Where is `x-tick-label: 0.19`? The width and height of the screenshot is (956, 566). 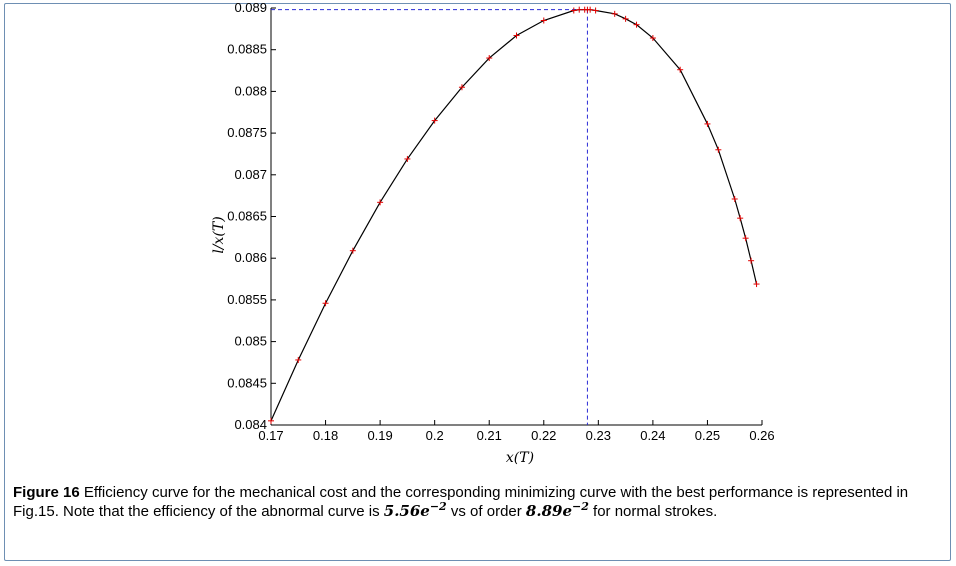
x-tick-label: 0.19 is located at coordinates (379, 435).